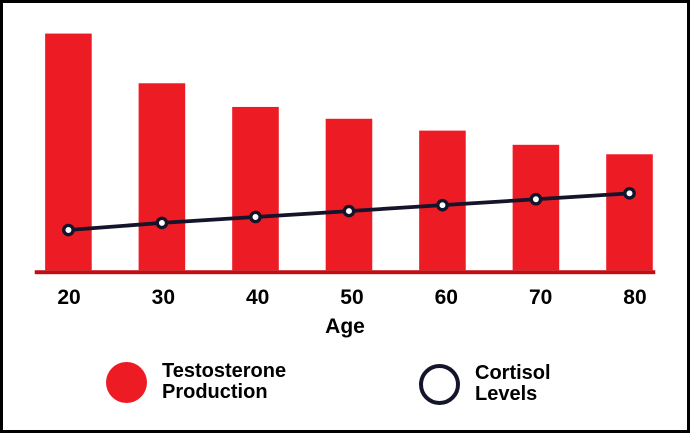 This screenshot has height=433, width=690. I want to click on legend-item-cortisol: Cortisol Levels, so click(485, 384).